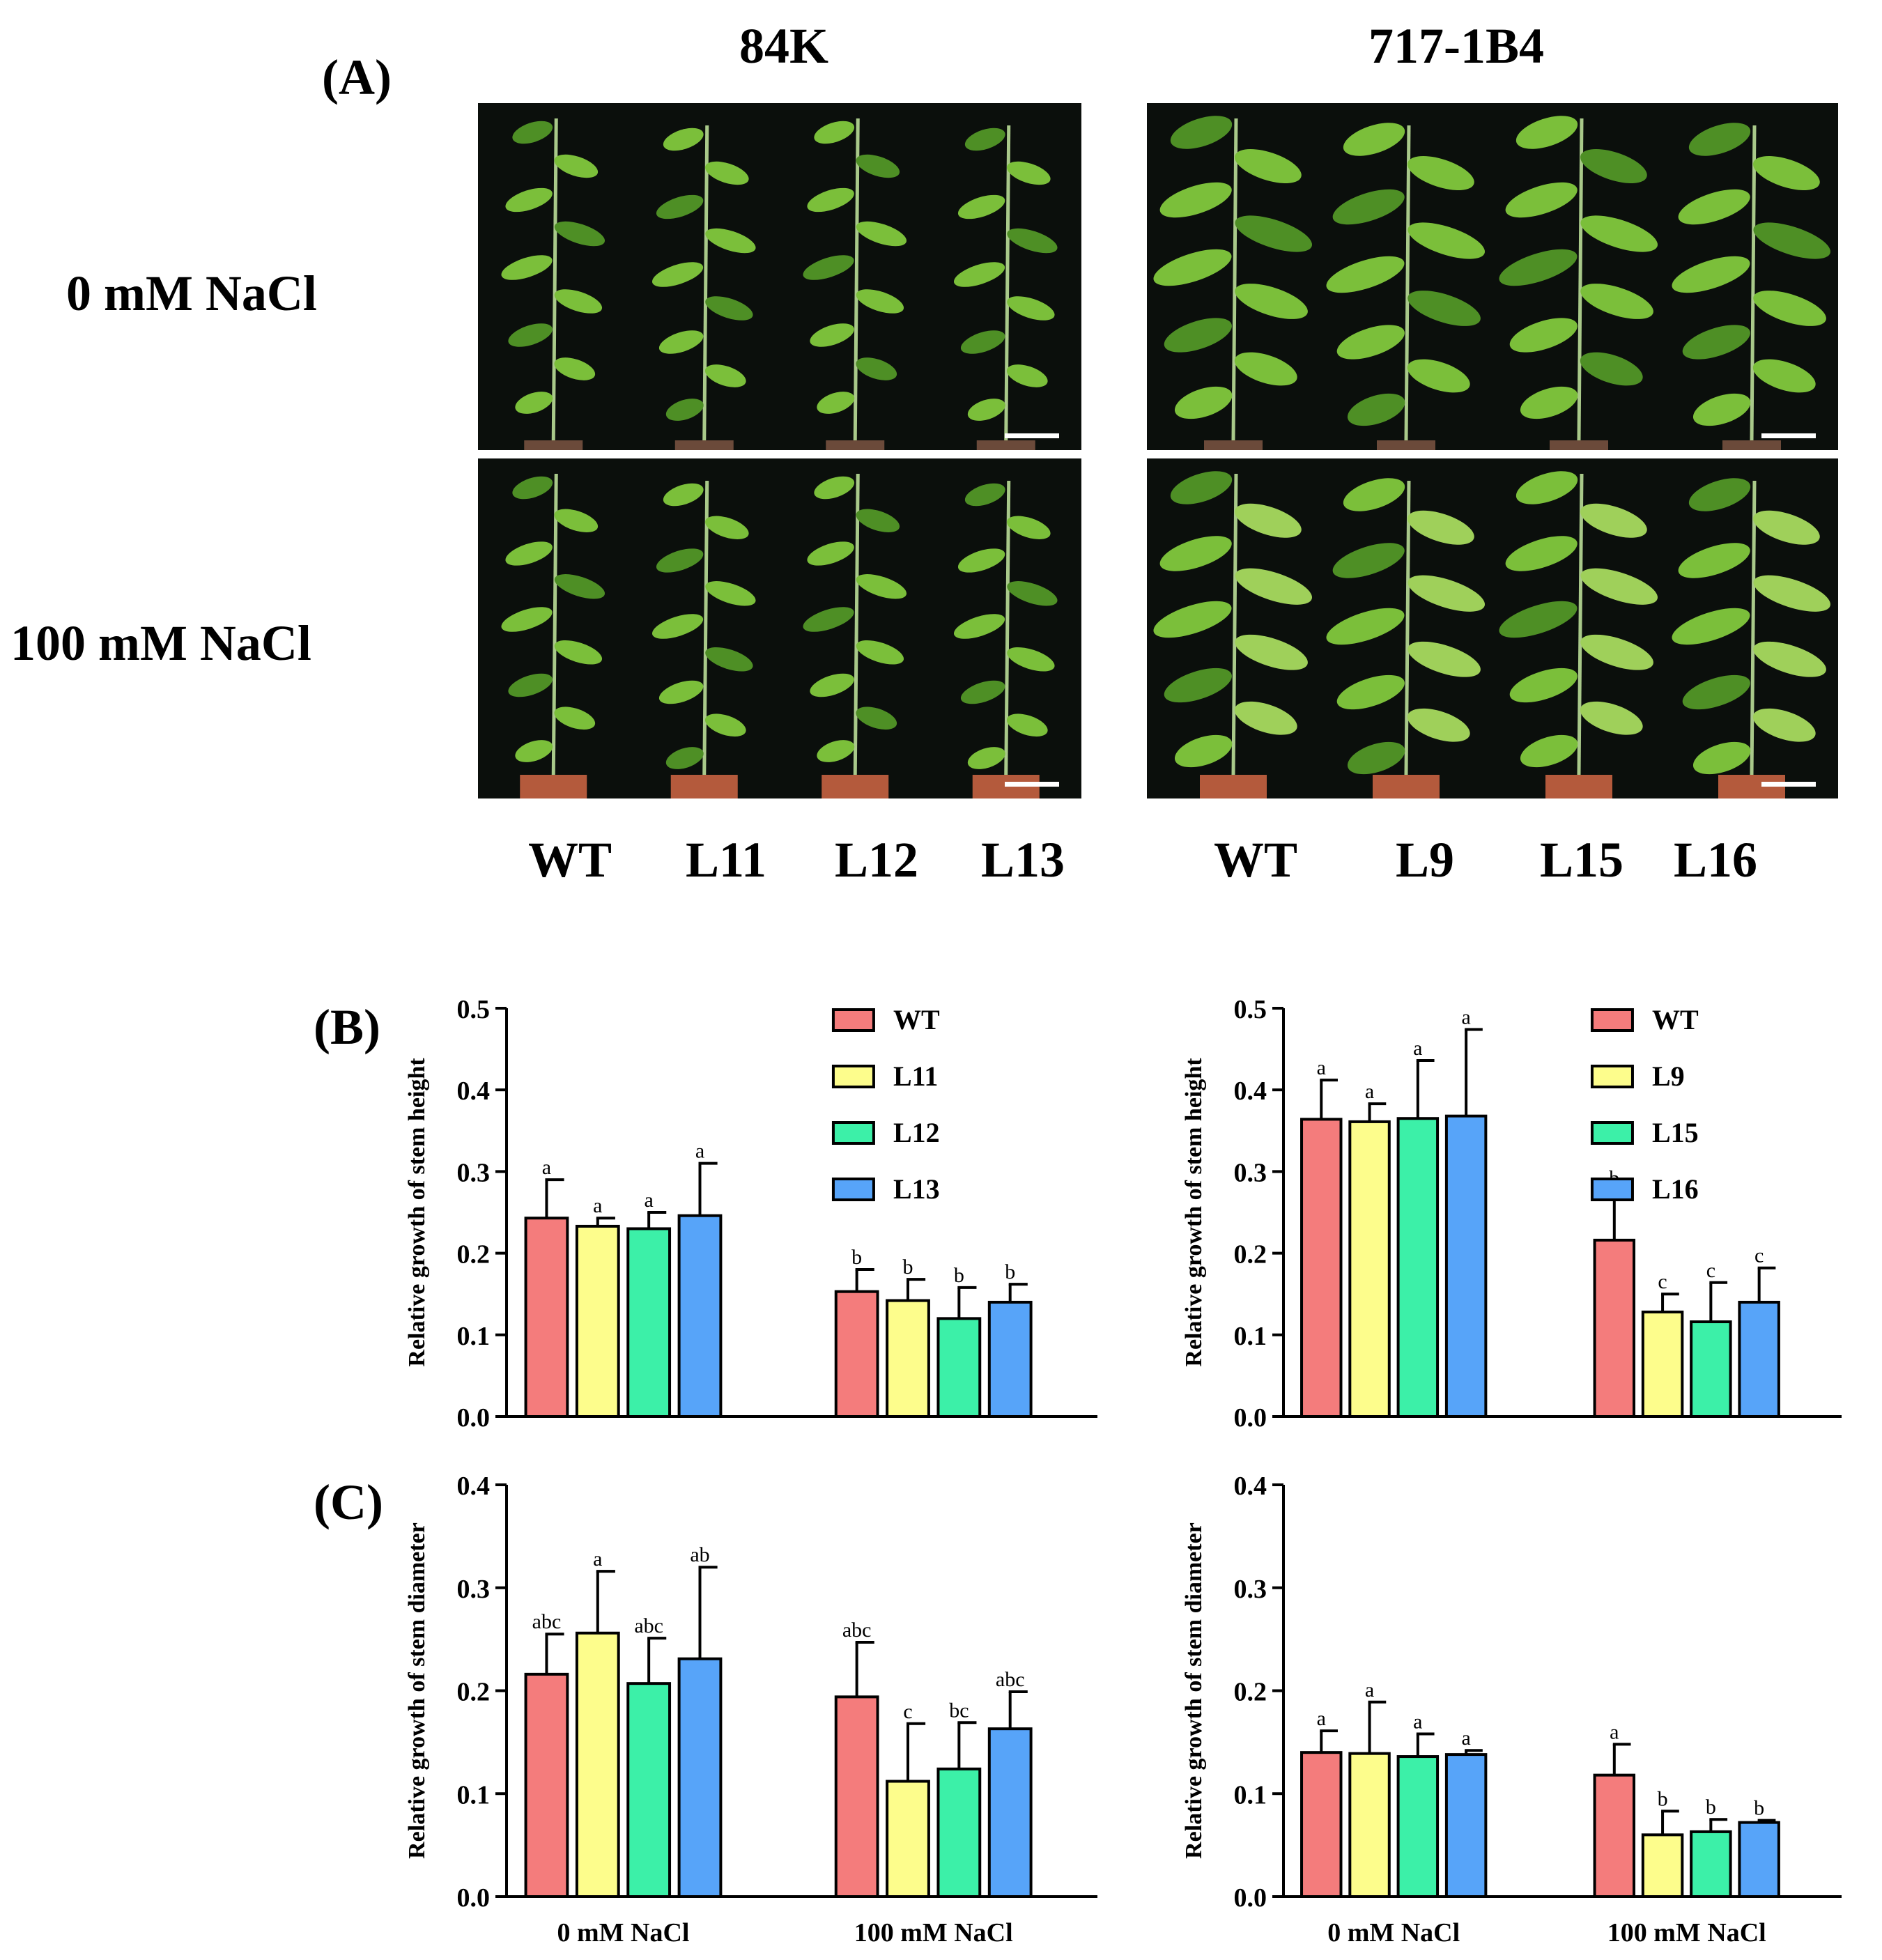  Describe the element at coordinates (783, 46) in the screenshot. I see `group-title-84k: 84K` at that location.